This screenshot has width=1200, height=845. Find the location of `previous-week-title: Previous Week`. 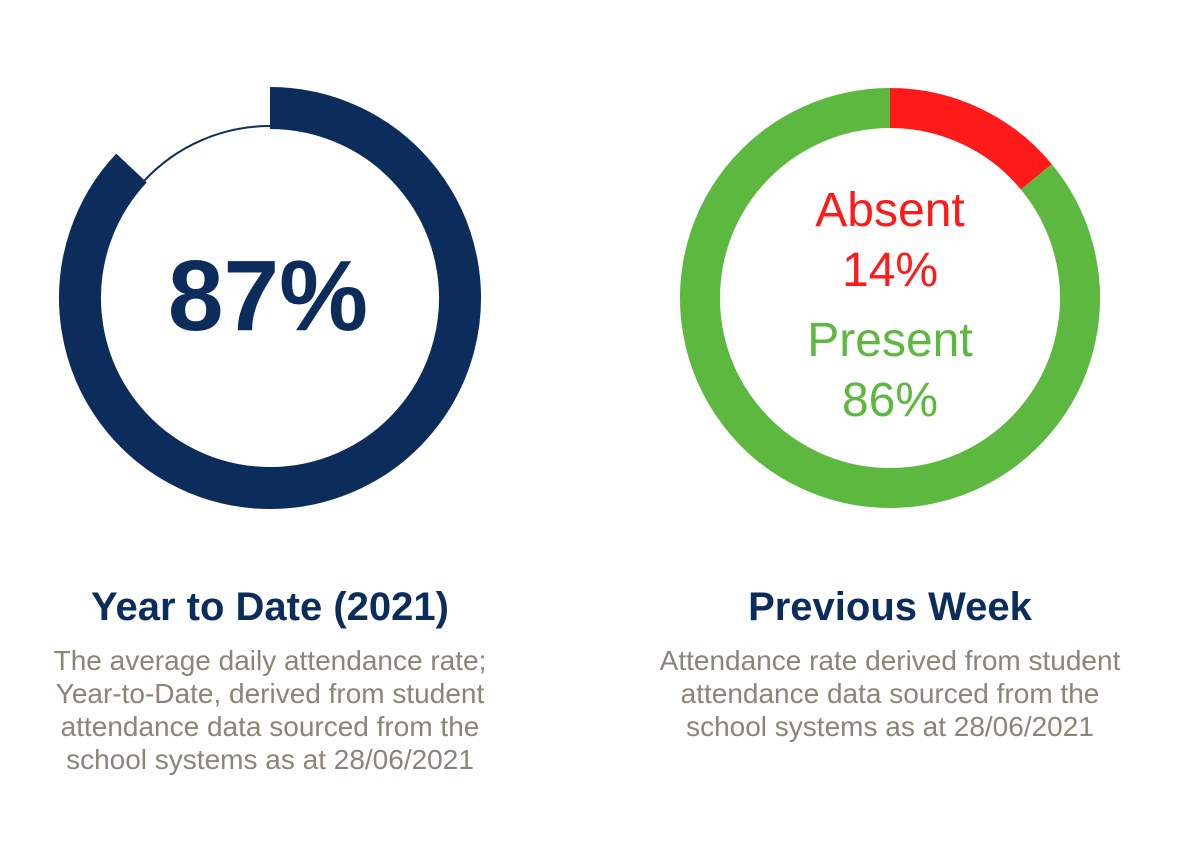

previous-week-title: Previous Week is located at coordinates (890, 607).